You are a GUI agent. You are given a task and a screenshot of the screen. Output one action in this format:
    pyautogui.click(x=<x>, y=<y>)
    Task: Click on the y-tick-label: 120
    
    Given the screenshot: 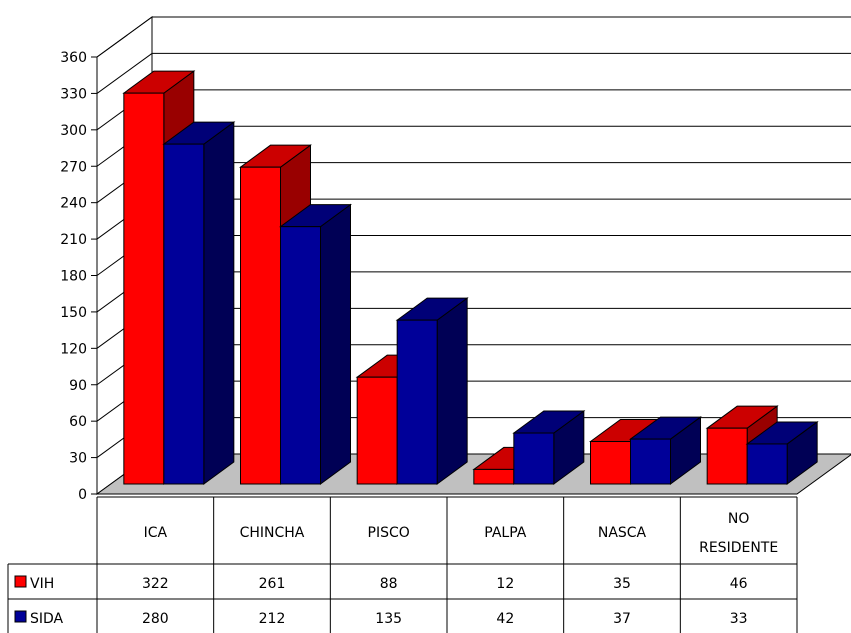 What is the action you would take?
    pyautogui.click(x=73, y=349)
    